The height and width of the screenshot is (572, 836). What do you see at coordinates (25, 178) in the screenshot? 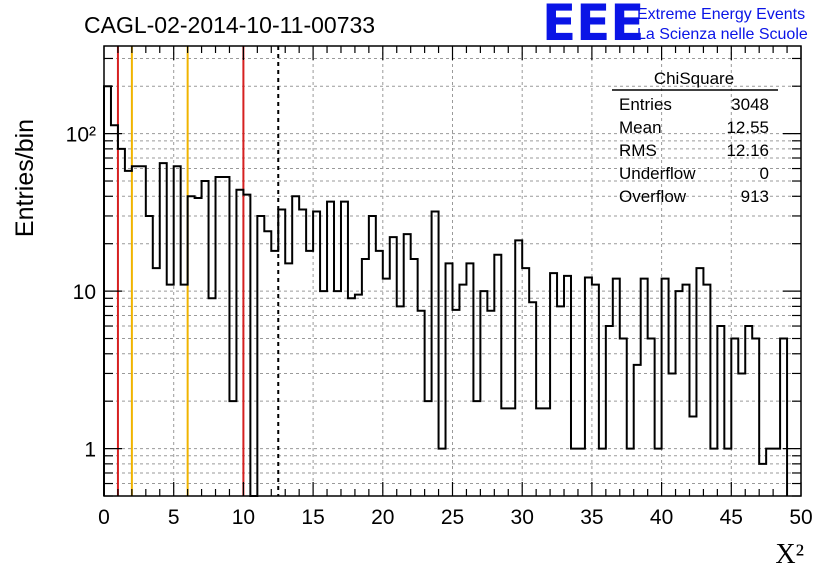
I see `y-axis-label: Entries/bin` at bounding box center [25, 178].